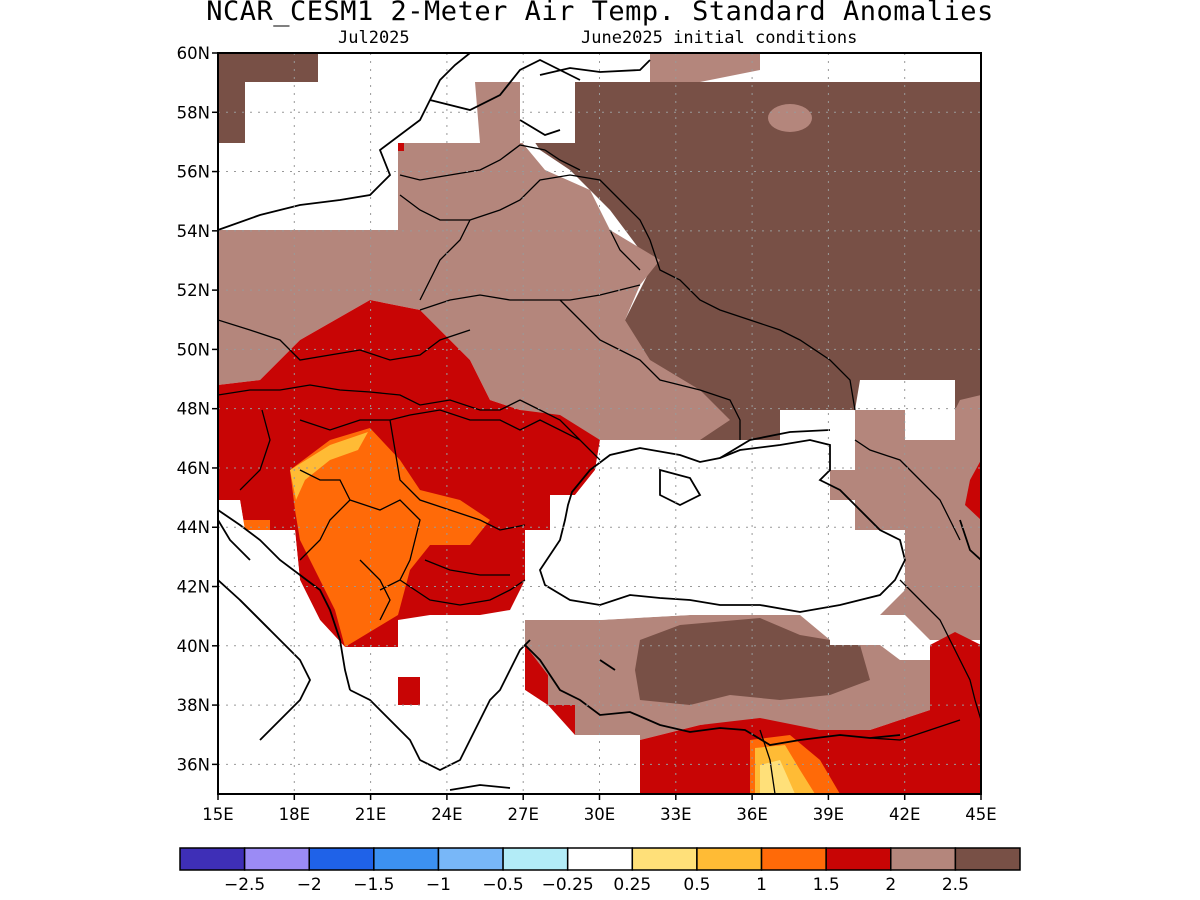 The width and height of the screenshot is (1200, 900). What do you see at coordinates (193, 705) in the screenshot?
I see `lat-tick-label: 38N` at bounding box center [193, 705].